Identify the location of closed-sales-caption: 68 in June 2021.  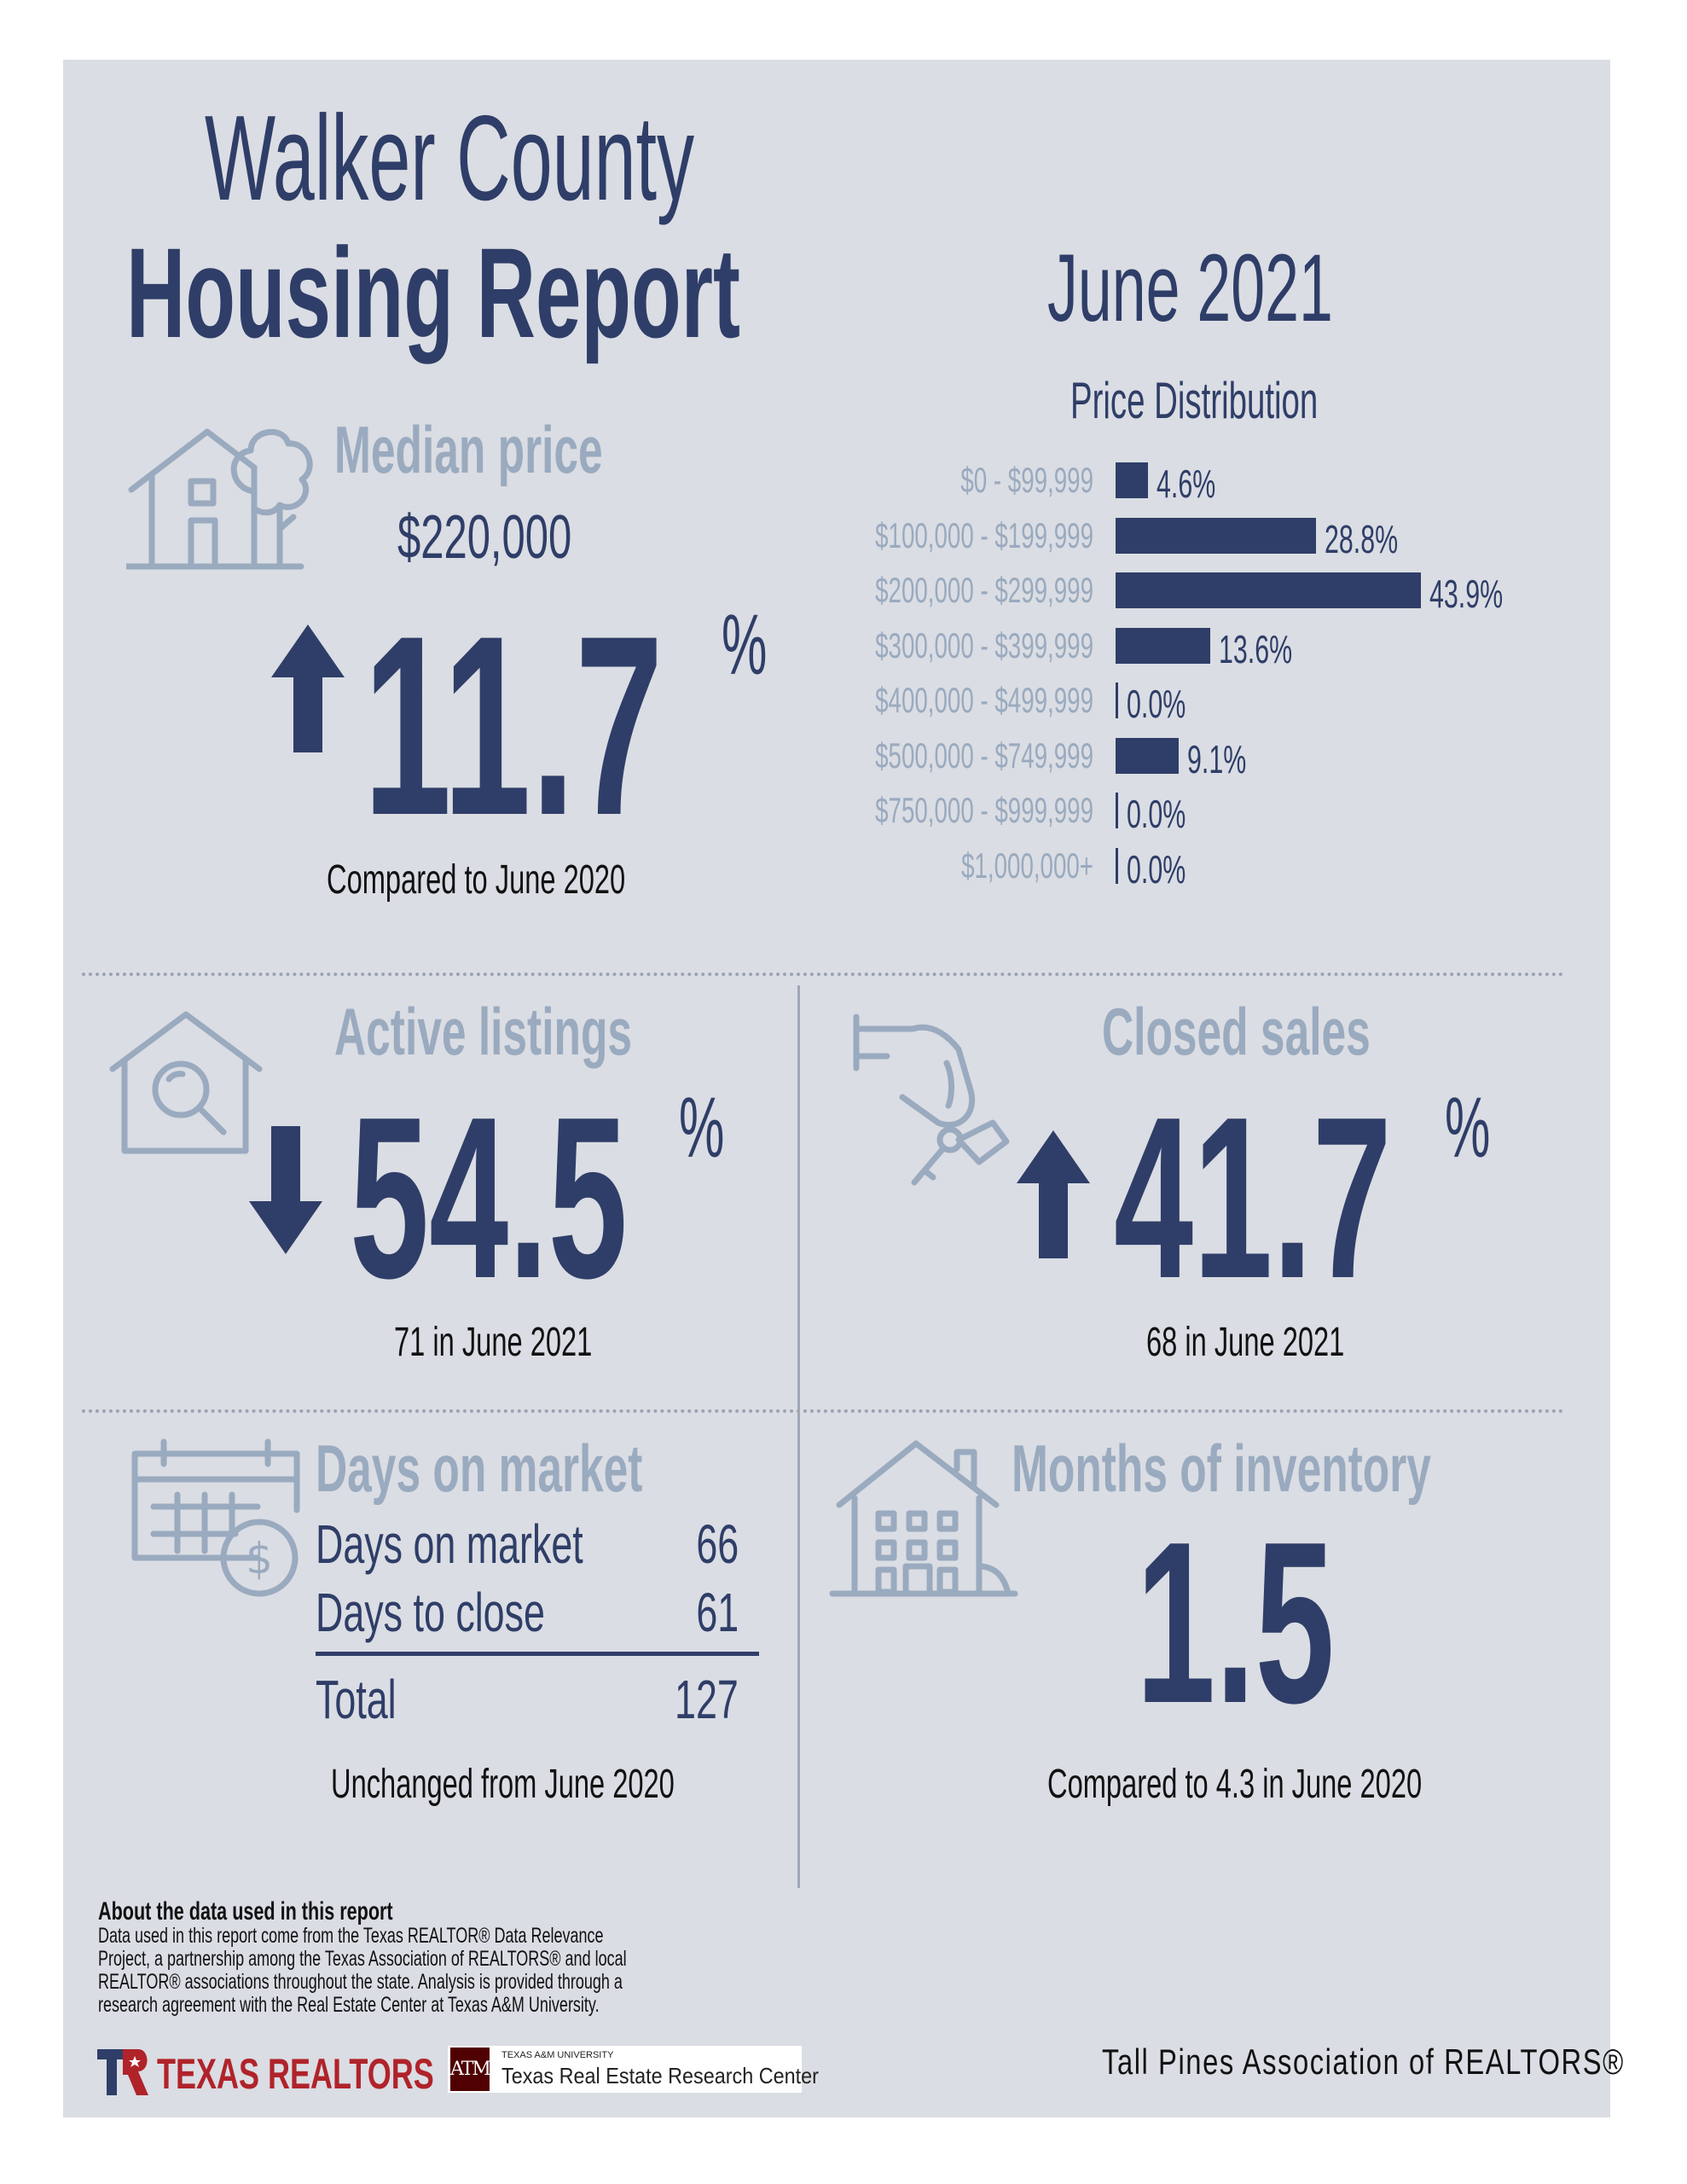
(1245, 1342).